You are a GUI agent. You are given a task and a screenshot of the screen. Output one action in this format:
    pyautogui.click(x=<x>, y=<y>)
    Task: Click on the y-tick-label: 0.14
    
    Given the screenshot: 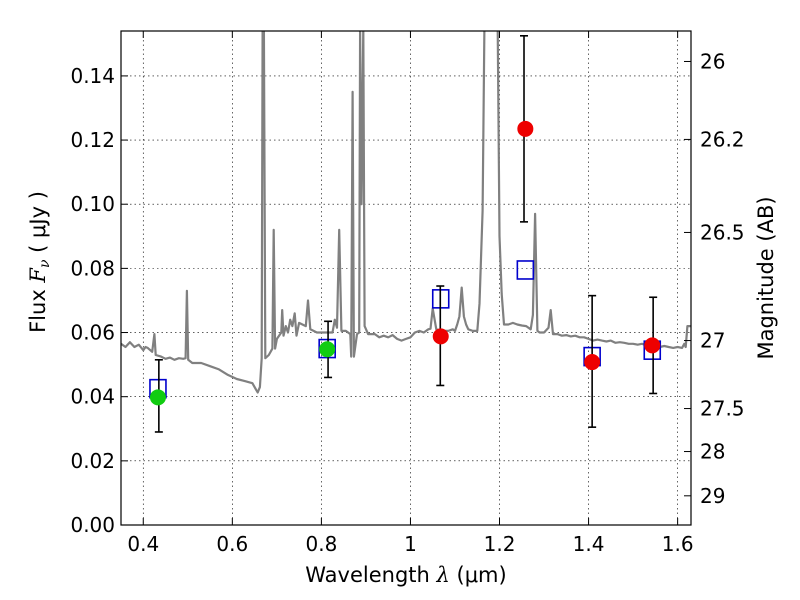 What is the action you would take?
    pyautogui.click(x=92, y=76)
    